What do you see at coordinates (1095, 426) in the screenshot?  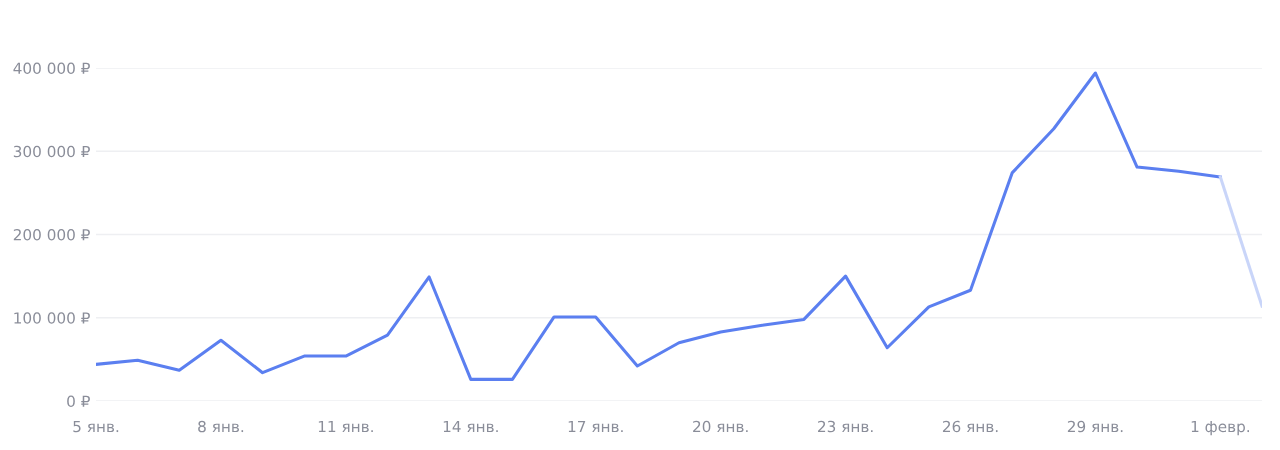 I see `x-tick-label: 29 янв.` at bounding box center [1095, 426].